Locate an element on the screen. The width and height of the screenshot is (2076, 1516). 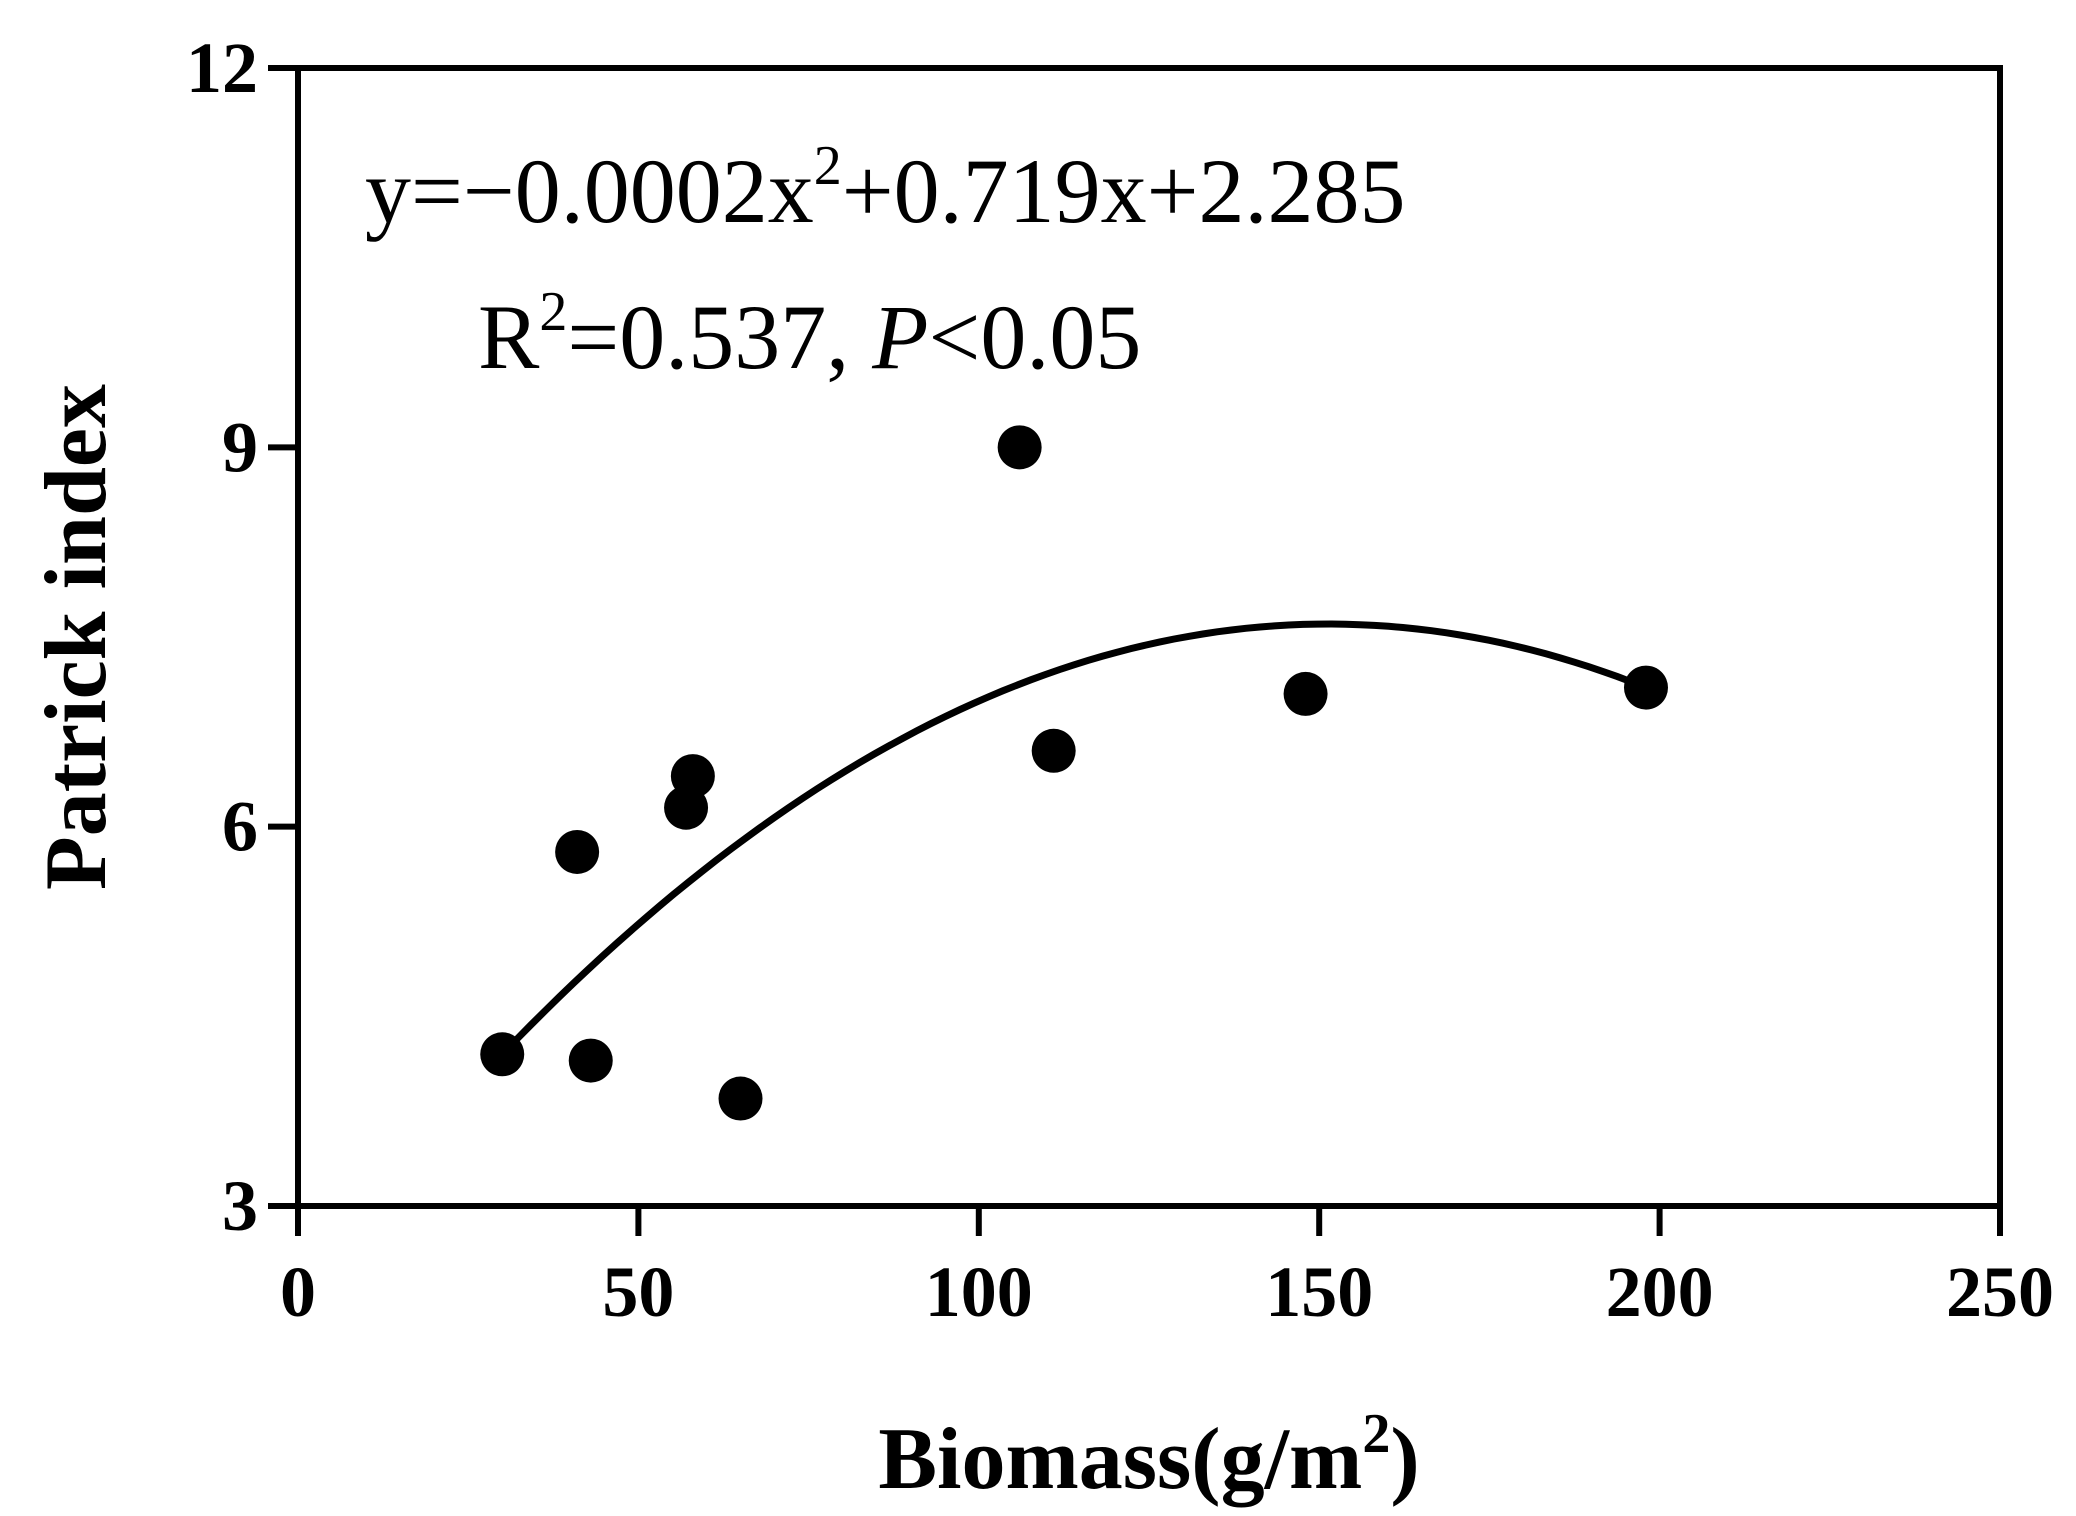
r-squared-superscript: 2 is located at coordinates (553, 312).